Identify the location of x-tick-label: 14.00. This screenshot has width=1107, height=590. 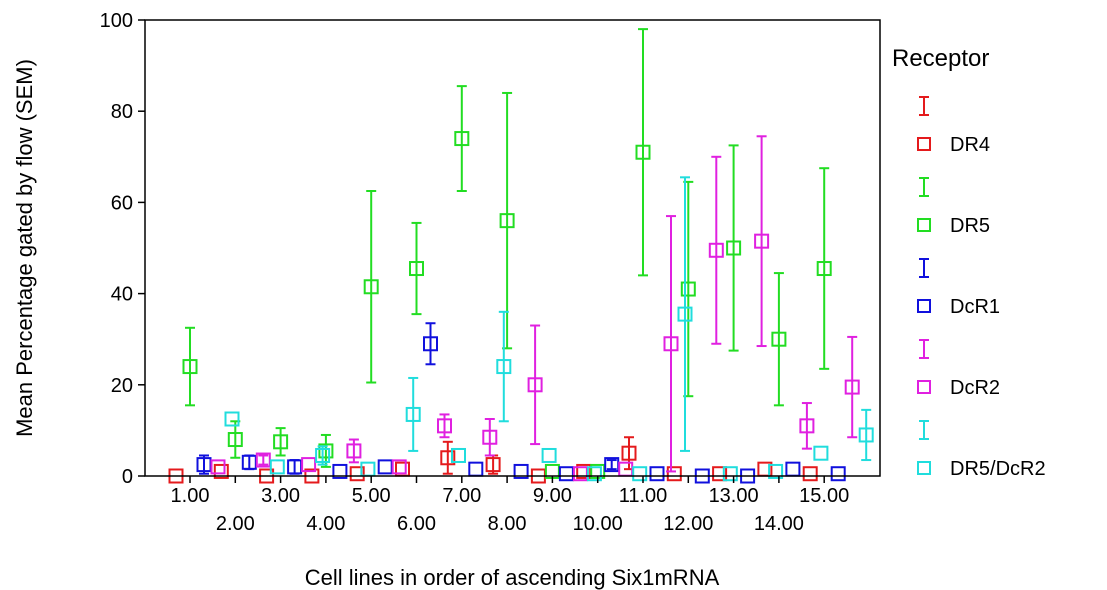
(779, 524).